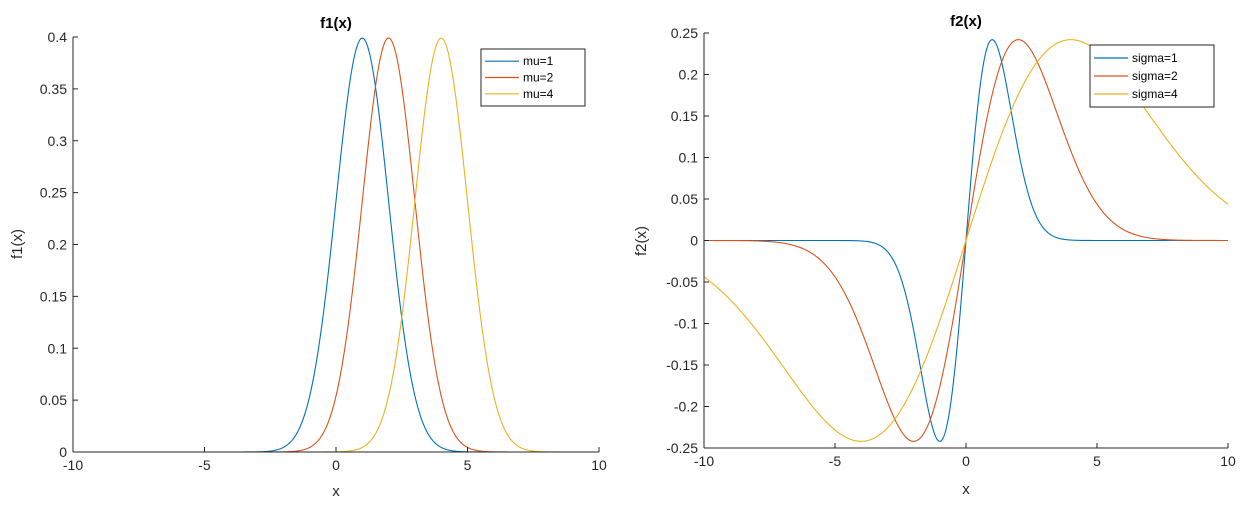 The width and height of the screenshot is (1245, 512). What do you see at coordinates (17, 244) in the screenshot?
I see `chart-f1-ylabel: f1(x)` at bounding box center [17, 244].